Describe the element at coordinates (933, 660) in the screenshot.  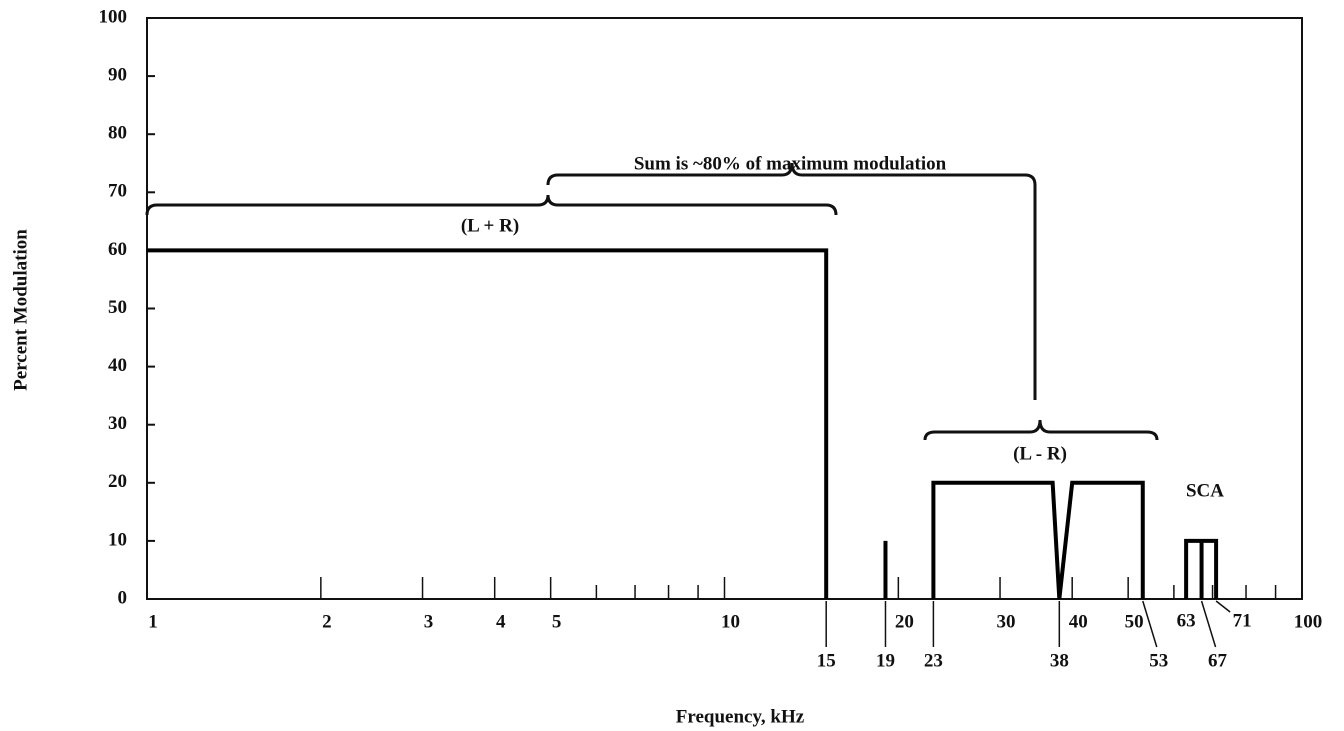
I see `x-annotation-label: 23` at that location.